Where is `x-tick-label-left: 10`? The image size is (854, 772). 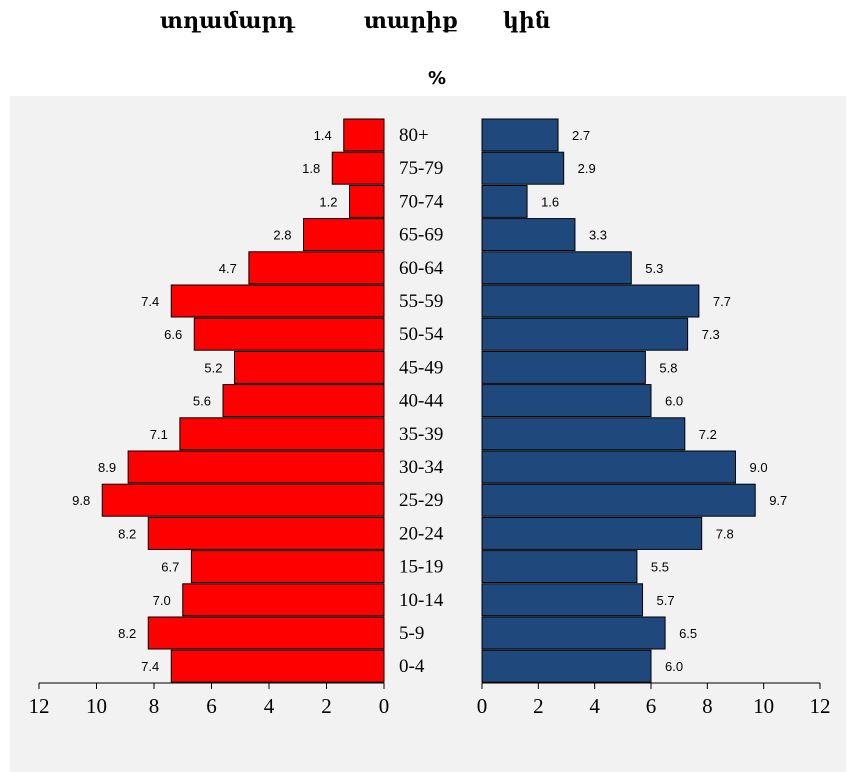 x-tick-label-left: 10 is located at coordinates (96, 706).